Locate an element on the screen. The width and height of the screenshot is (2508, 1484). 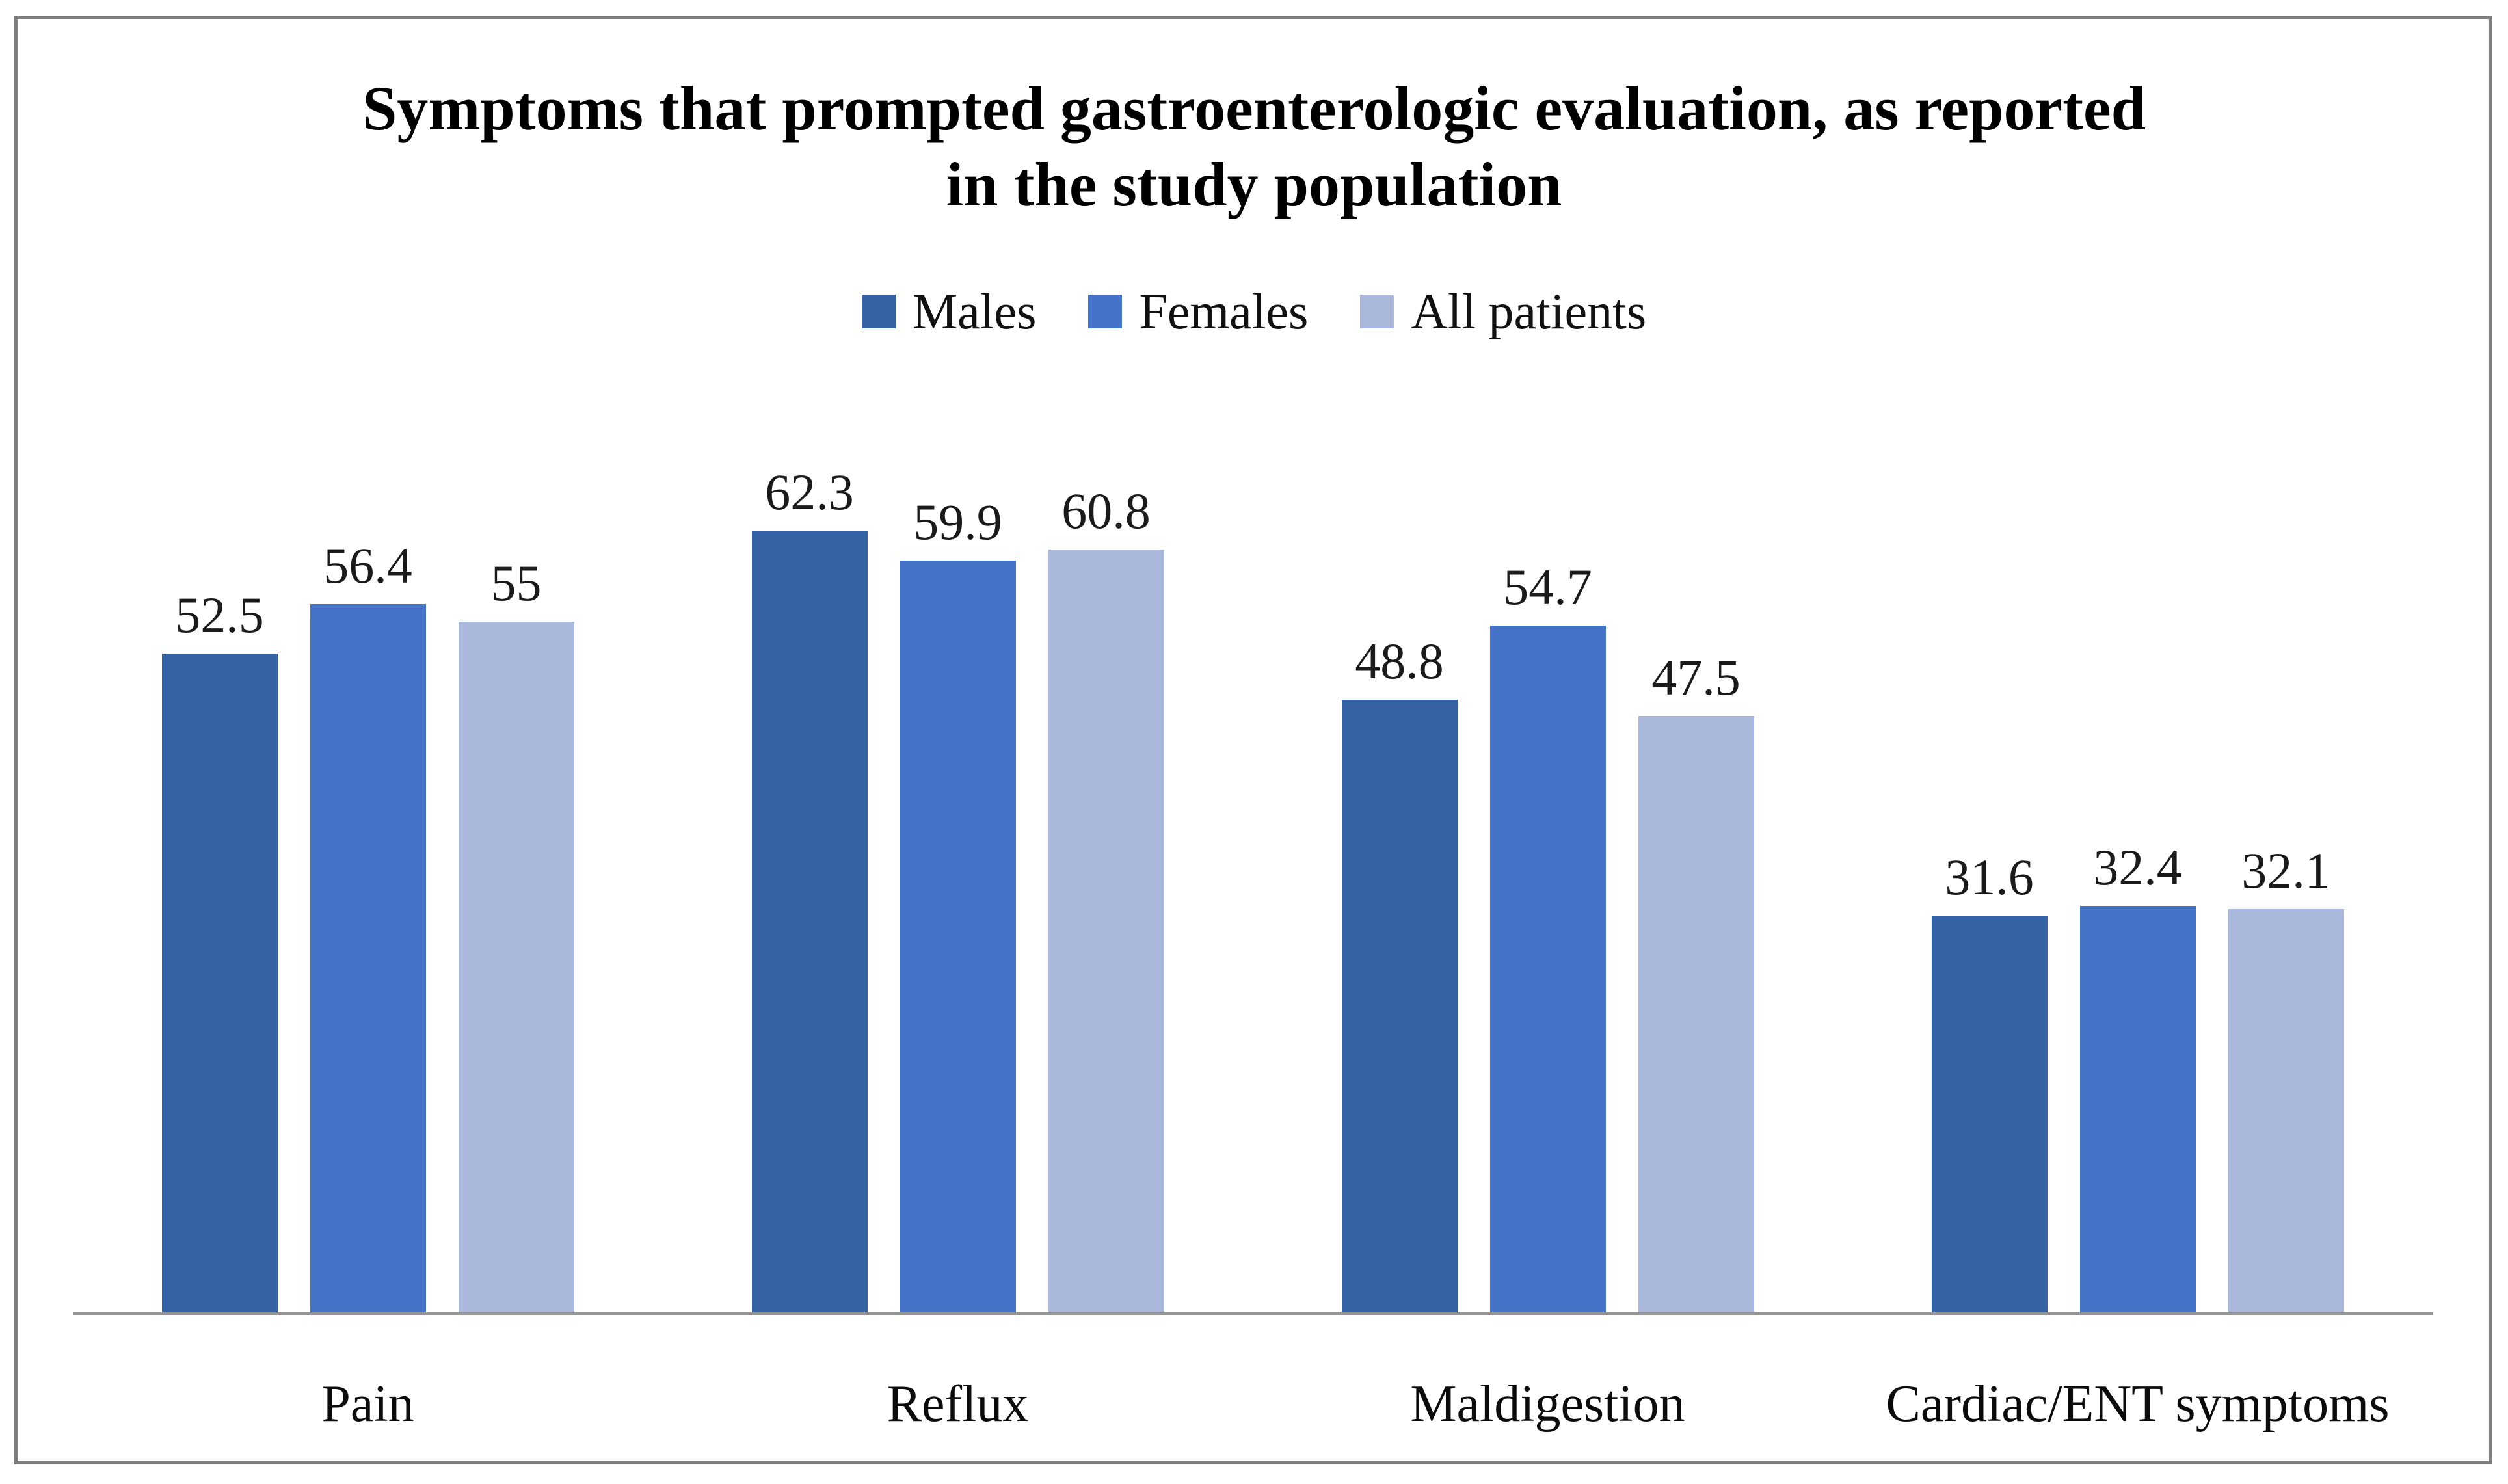
legend-item-females: Females is located at coordinates (1198, 311).